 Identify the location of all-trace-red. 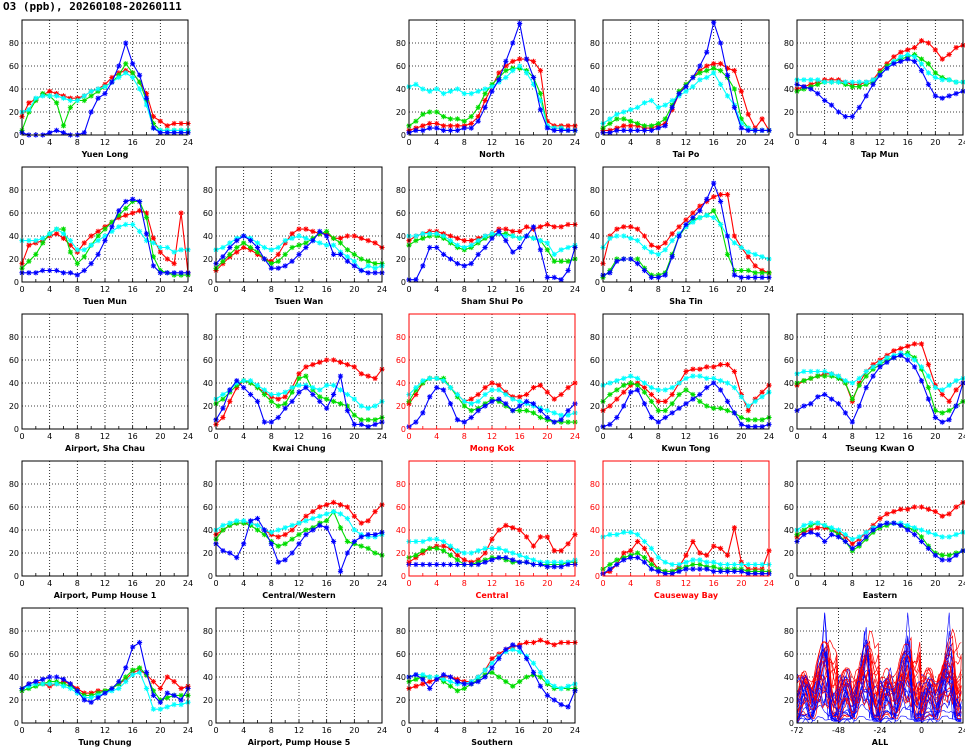
(879, 692).